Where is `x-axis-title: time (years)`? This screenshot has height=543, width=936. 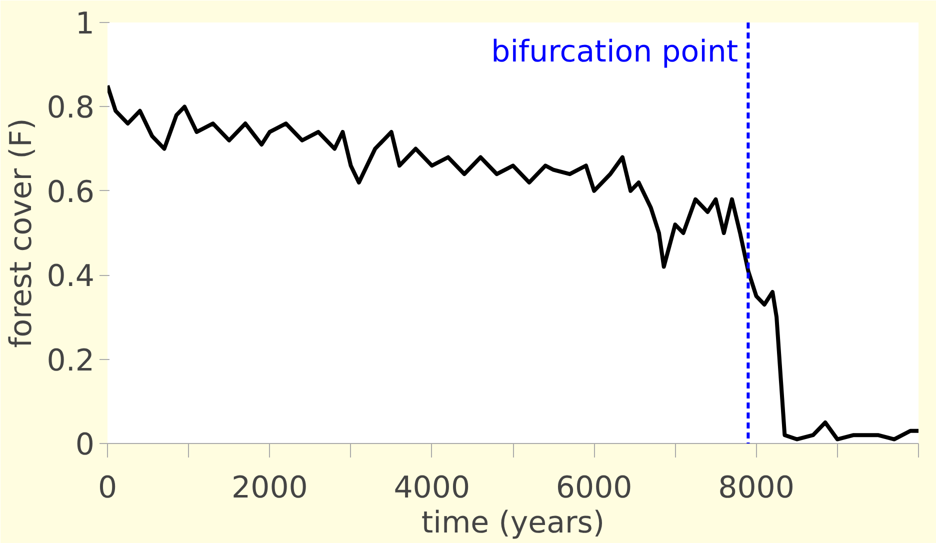 x-axis-title: time (years) is located at coordinates (513, 523).